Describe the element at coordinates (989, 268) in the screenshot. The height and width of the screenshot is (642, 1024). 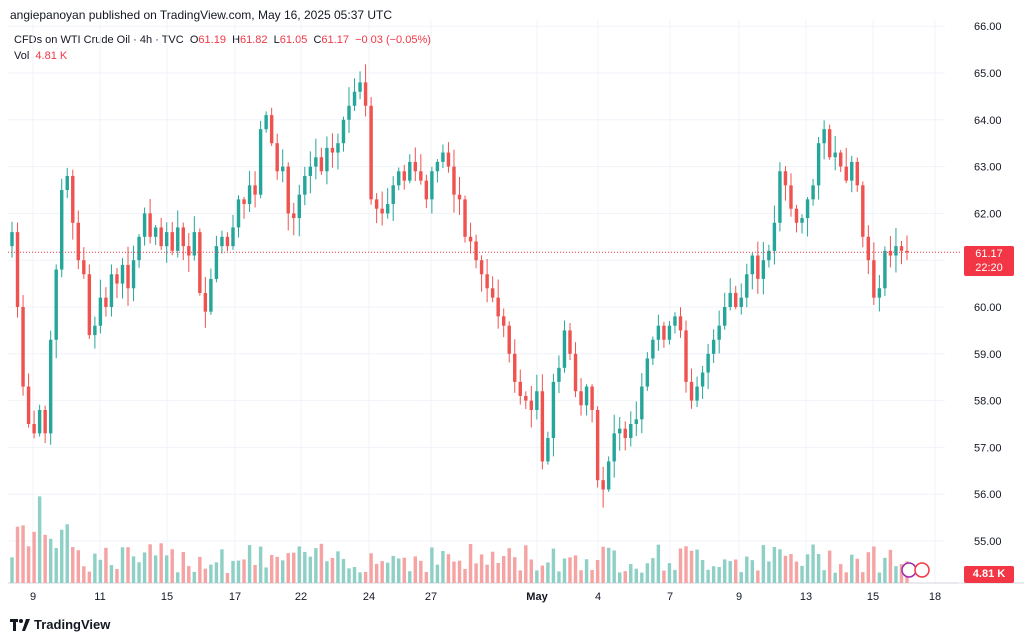
I see `bar-countdown: 22:20` at that location.